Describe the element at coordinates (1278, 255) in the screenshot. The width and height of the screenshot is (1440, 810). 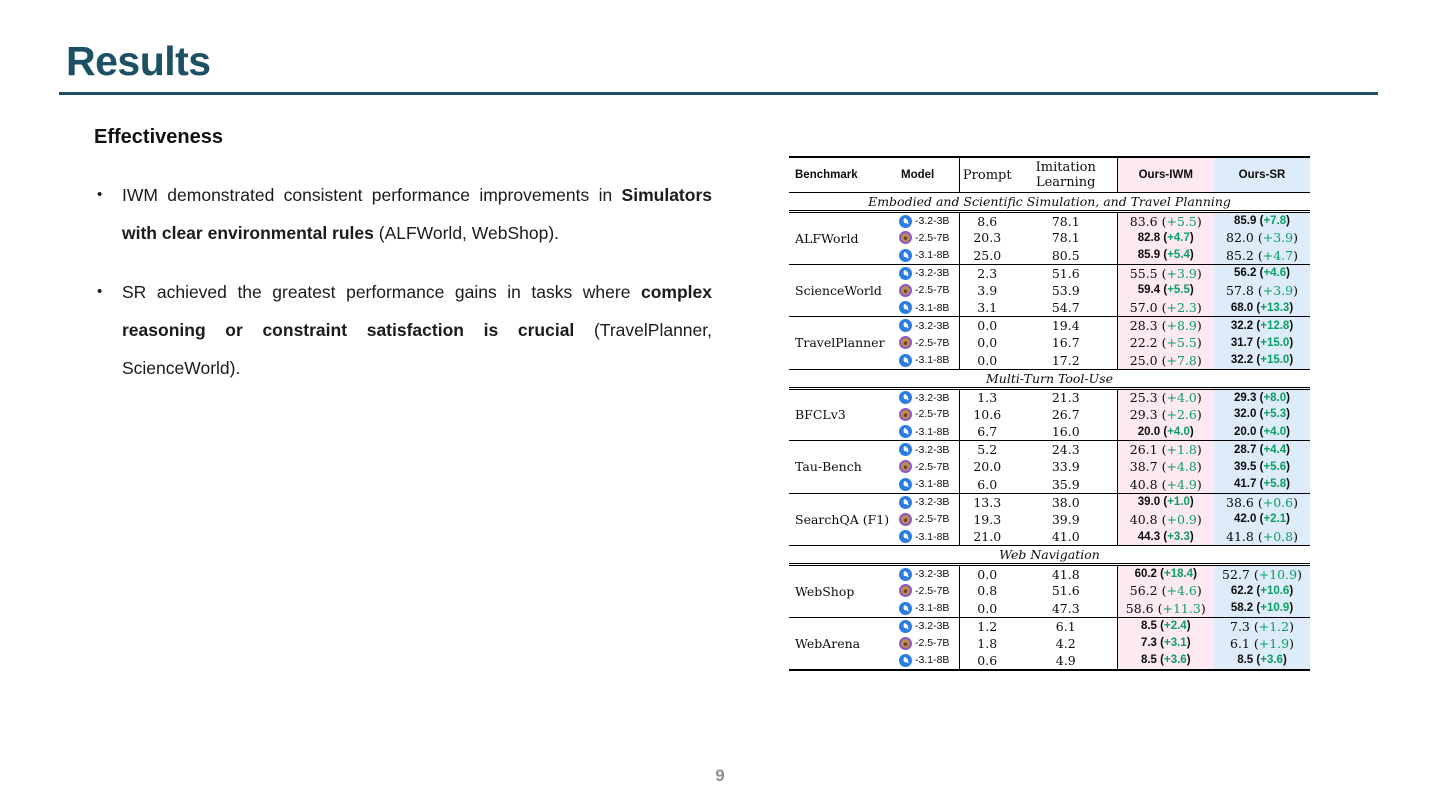
I see `score-delta: +4.7` at that location.